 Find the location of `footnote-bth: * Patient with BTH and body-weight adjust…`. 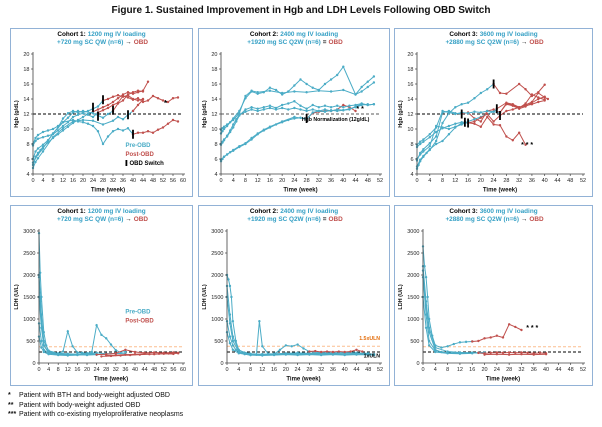

footnote-bth: * Patient with BTH and body-weight adjust… is located at coordinates (95, 396).